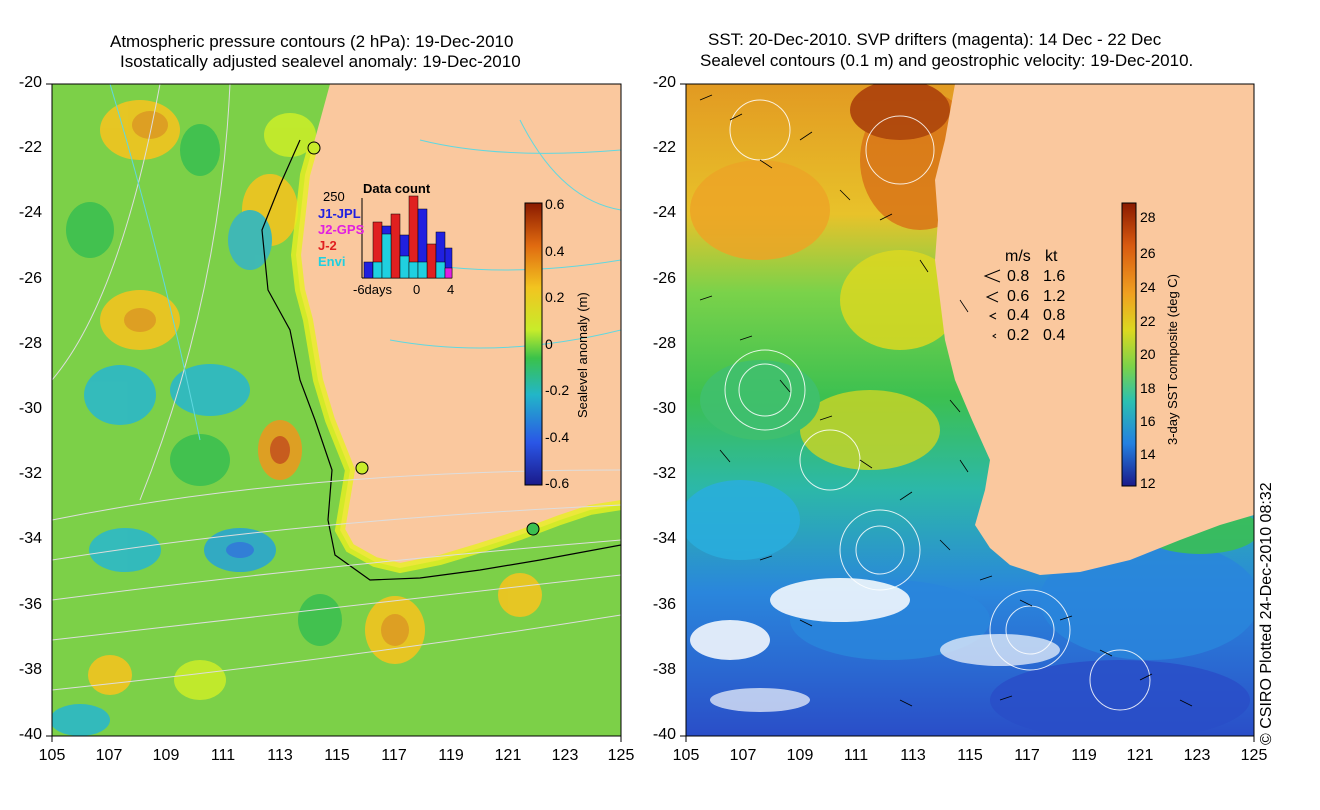  I want to click on colorbar-tick: 12, so click(1148, 483).